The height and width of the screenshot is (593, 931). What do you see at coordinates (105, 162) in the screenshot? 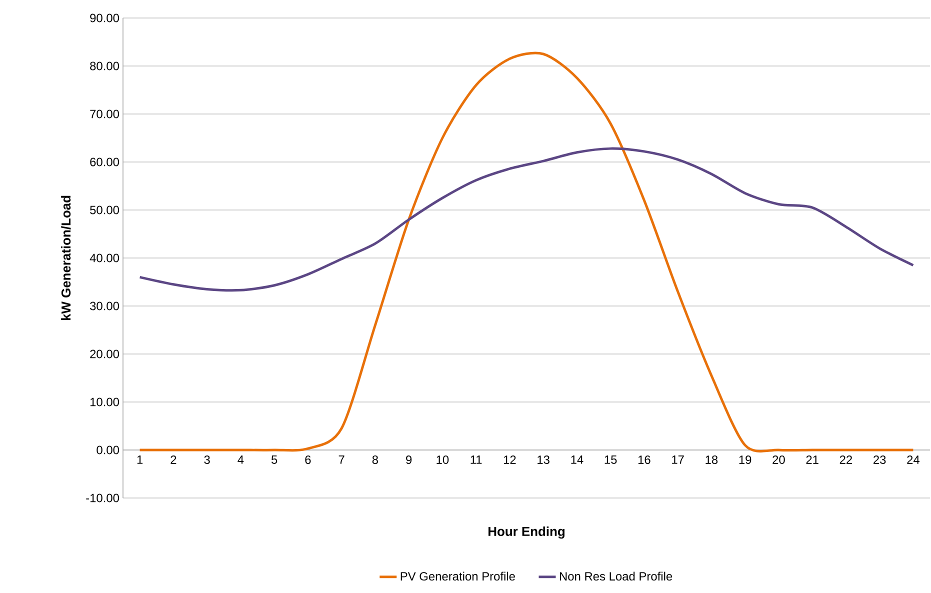
I see `y-tick-label: 60.00` at bounding box center [105, 162].